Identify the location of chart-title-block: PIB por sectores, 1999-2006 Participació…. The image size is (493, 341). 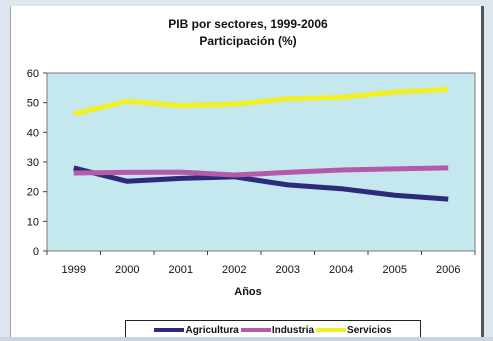
(248, 33).